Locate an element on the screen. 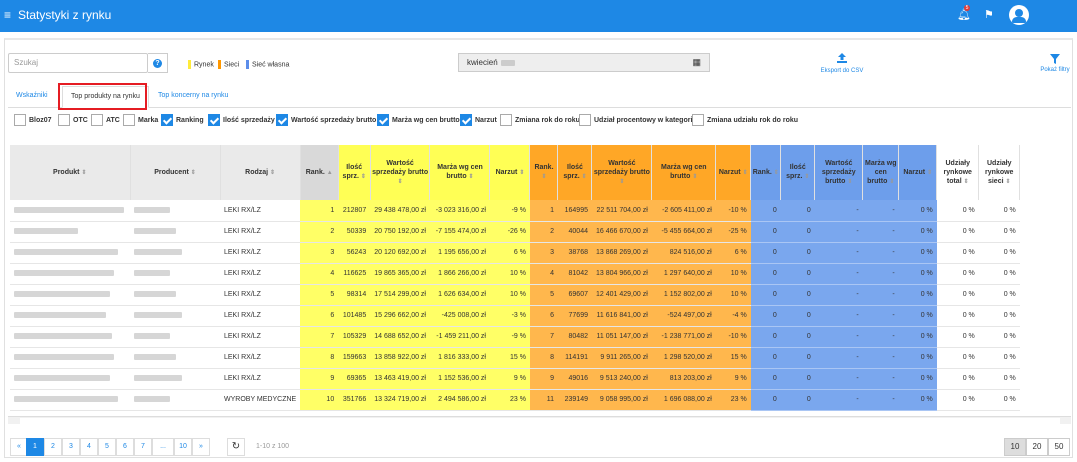 The height and width of the screenshot is (462, 1077). menu-icon: ≡ is located at coordinates (8, 15).